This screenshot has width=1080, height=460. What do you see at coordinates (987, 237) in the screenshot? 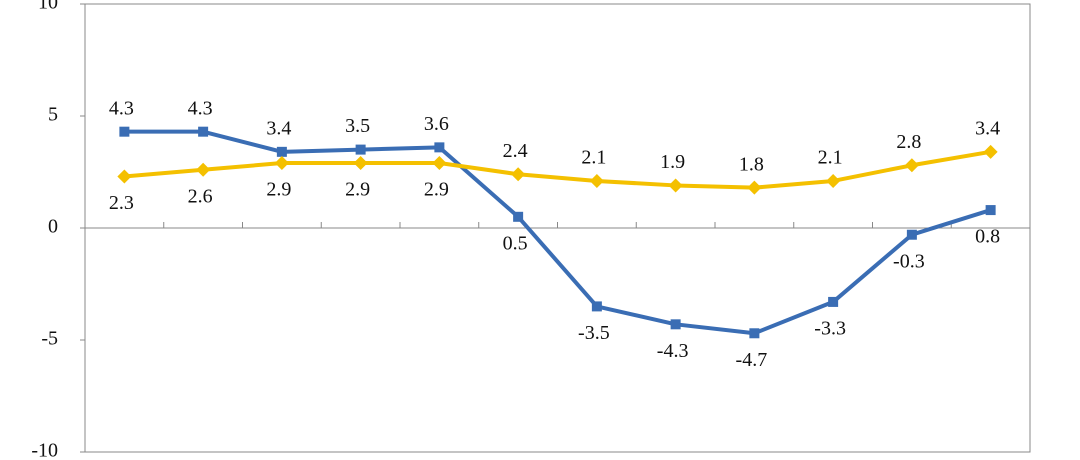
I see `data-label: 0.8` at bounding box center [987, 237].